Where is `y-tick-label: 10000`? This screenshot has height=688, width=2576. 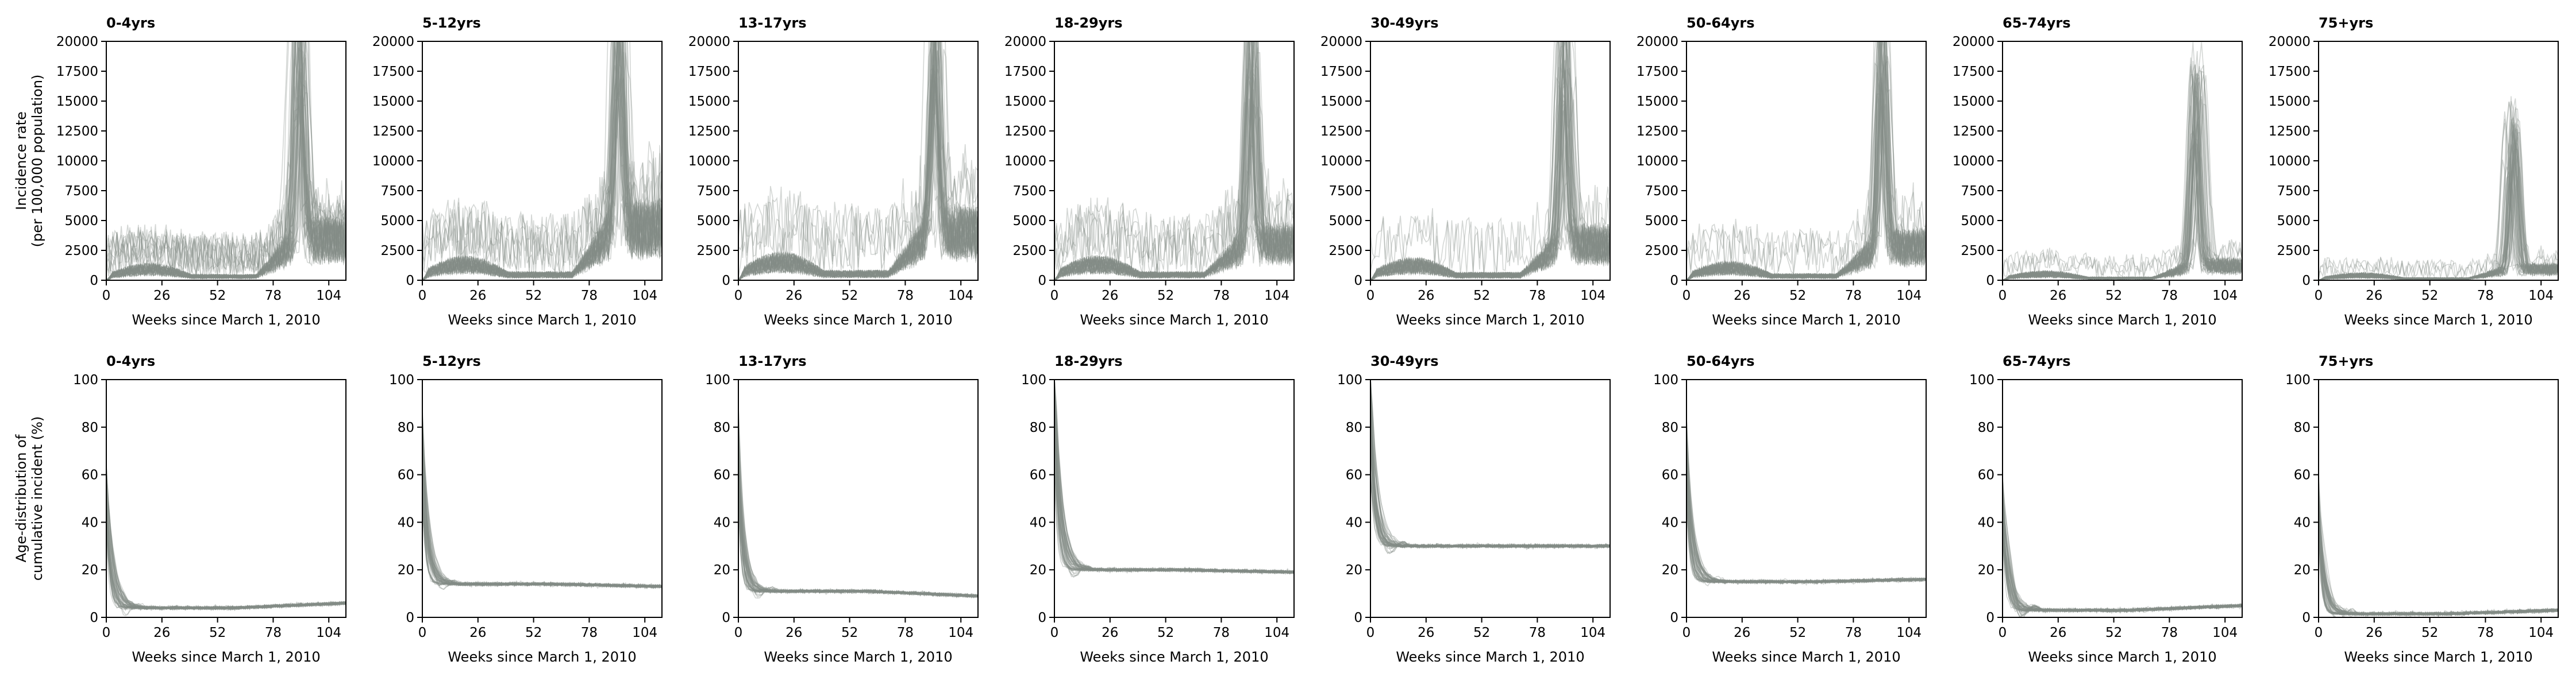 y-tick-label: 10000 is located at coordinates (77, 161).